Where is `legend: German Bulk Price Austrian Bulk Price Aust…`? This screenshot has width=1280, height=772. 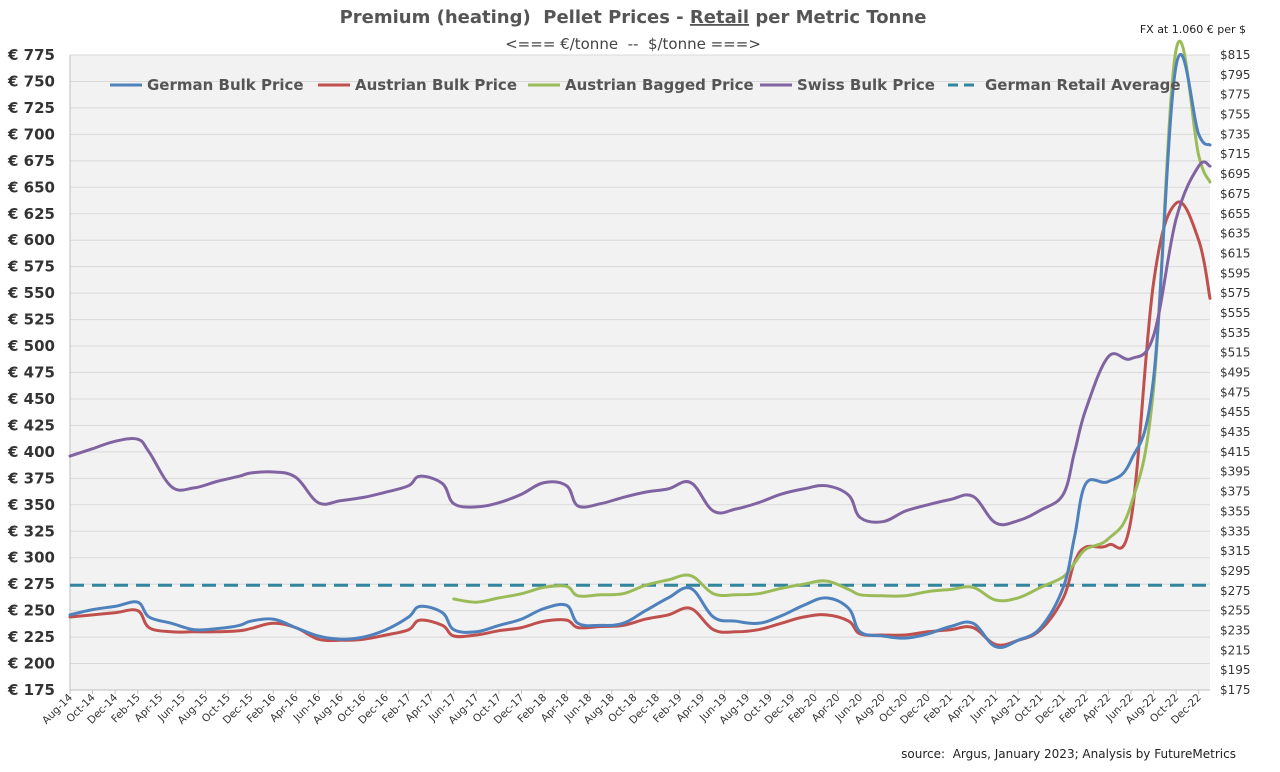
legend: German Bulk Price Austrian Bulk Price Aust… is located at coordinates (645, 85).